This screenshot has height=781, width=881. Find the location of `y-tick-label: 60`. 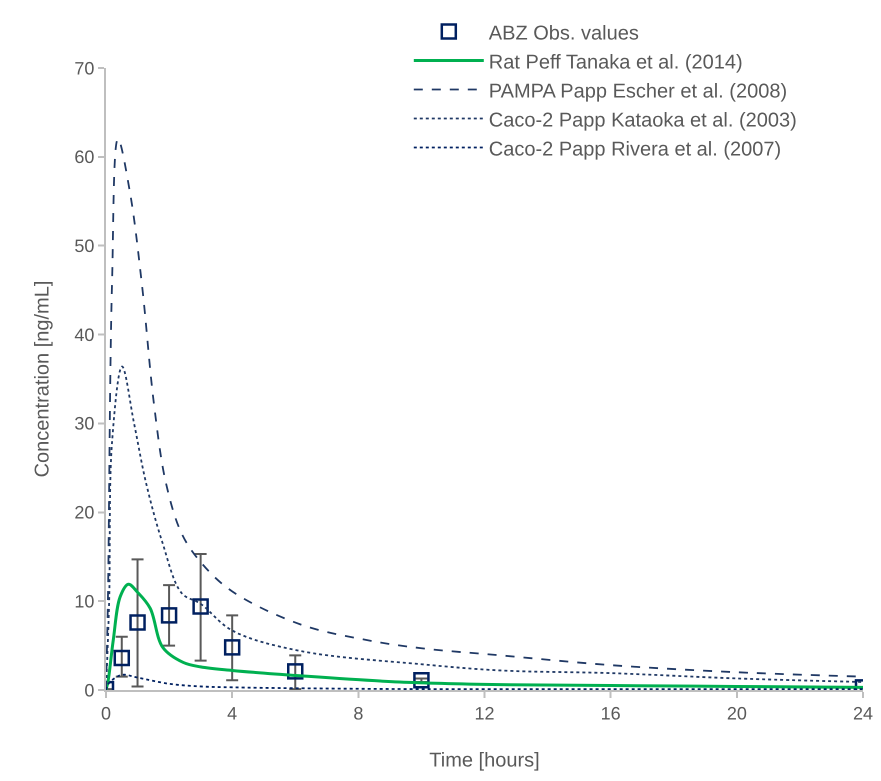

y-tick-label: 60 is located at coordinates (84, 157).